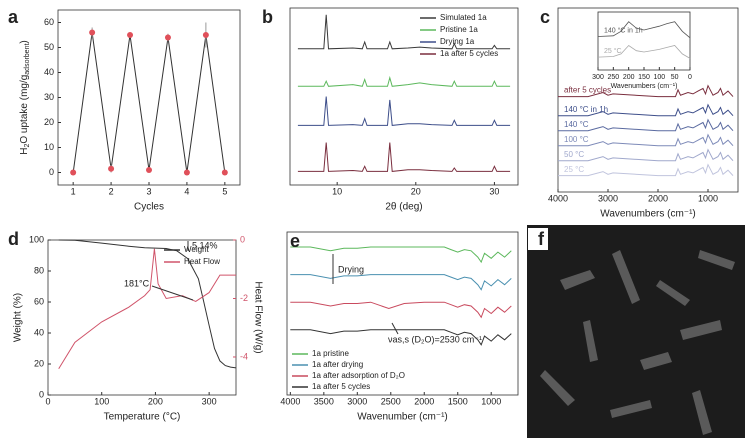 Image resolution: width=745 pixels, height=438 pixels. What do you see at coordinates (613, 51) in the screenshot?
I see `series-label: 25 °C` at bounding box center [613, 51].